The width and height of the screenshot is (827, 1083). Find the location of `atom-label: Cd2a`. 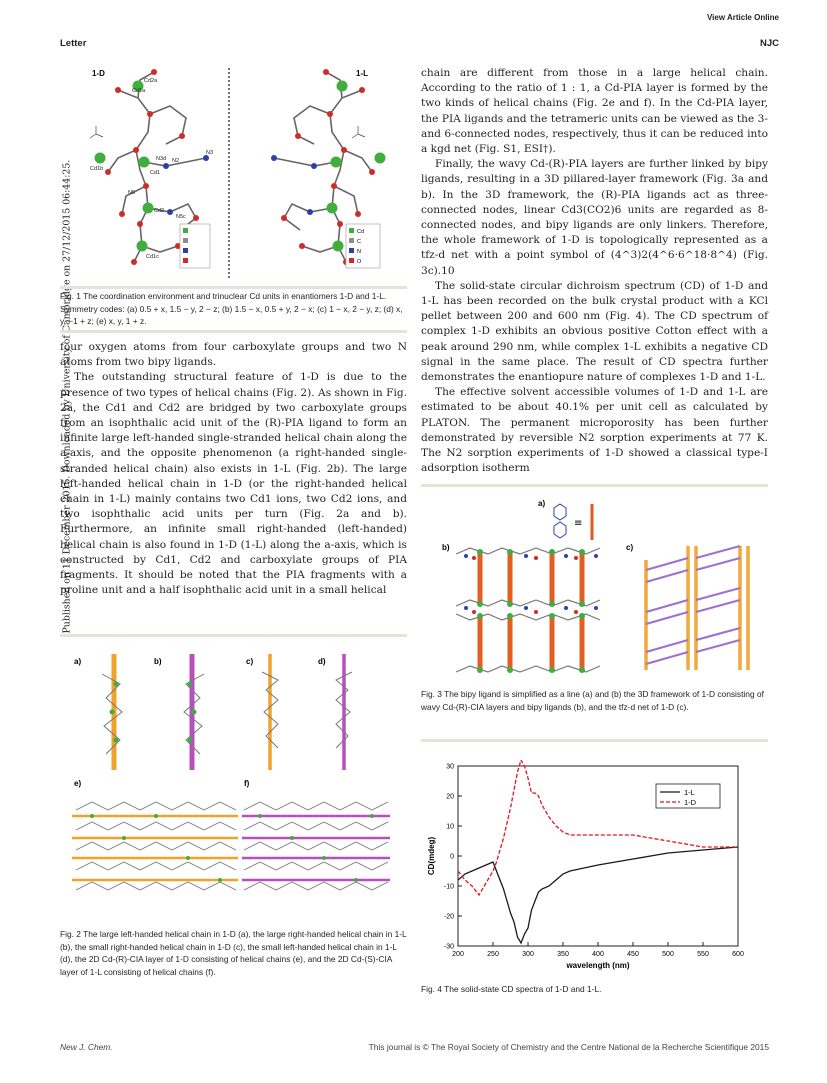

atom-label: Cd2a is located at coordinates (151, 81).